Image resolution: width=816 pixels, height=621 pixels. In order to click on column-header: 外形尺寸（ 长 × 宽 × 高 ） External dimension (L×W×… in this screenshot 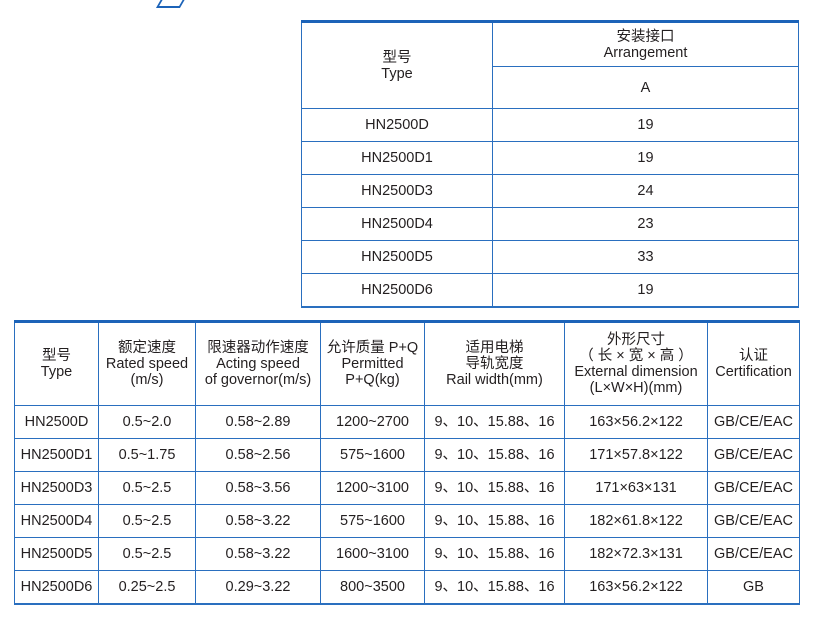, I will do `click(636, 363)`.